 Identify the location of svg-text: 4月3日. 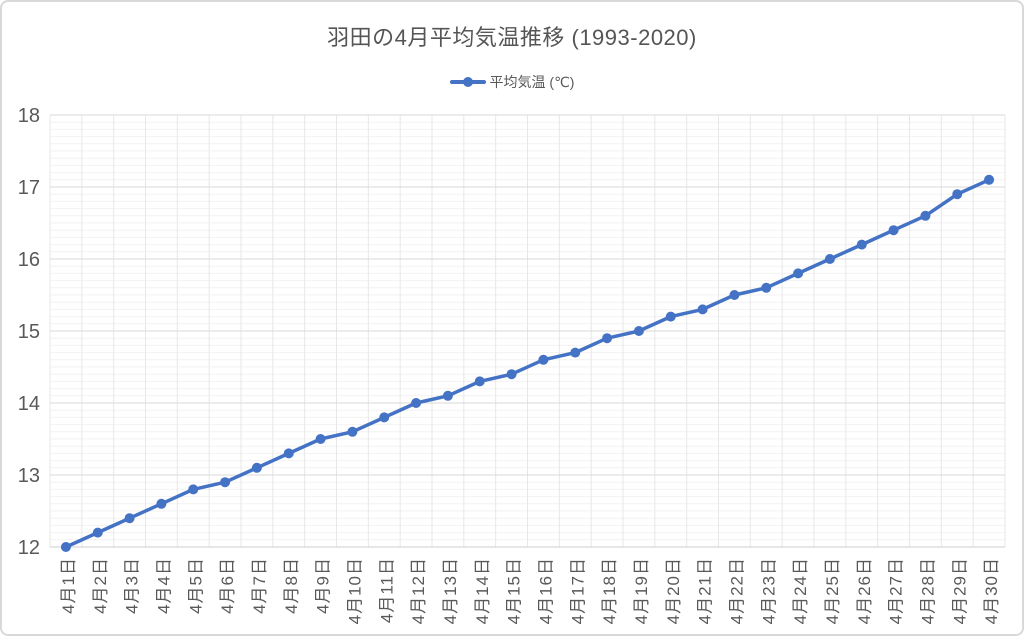
(132, 585).